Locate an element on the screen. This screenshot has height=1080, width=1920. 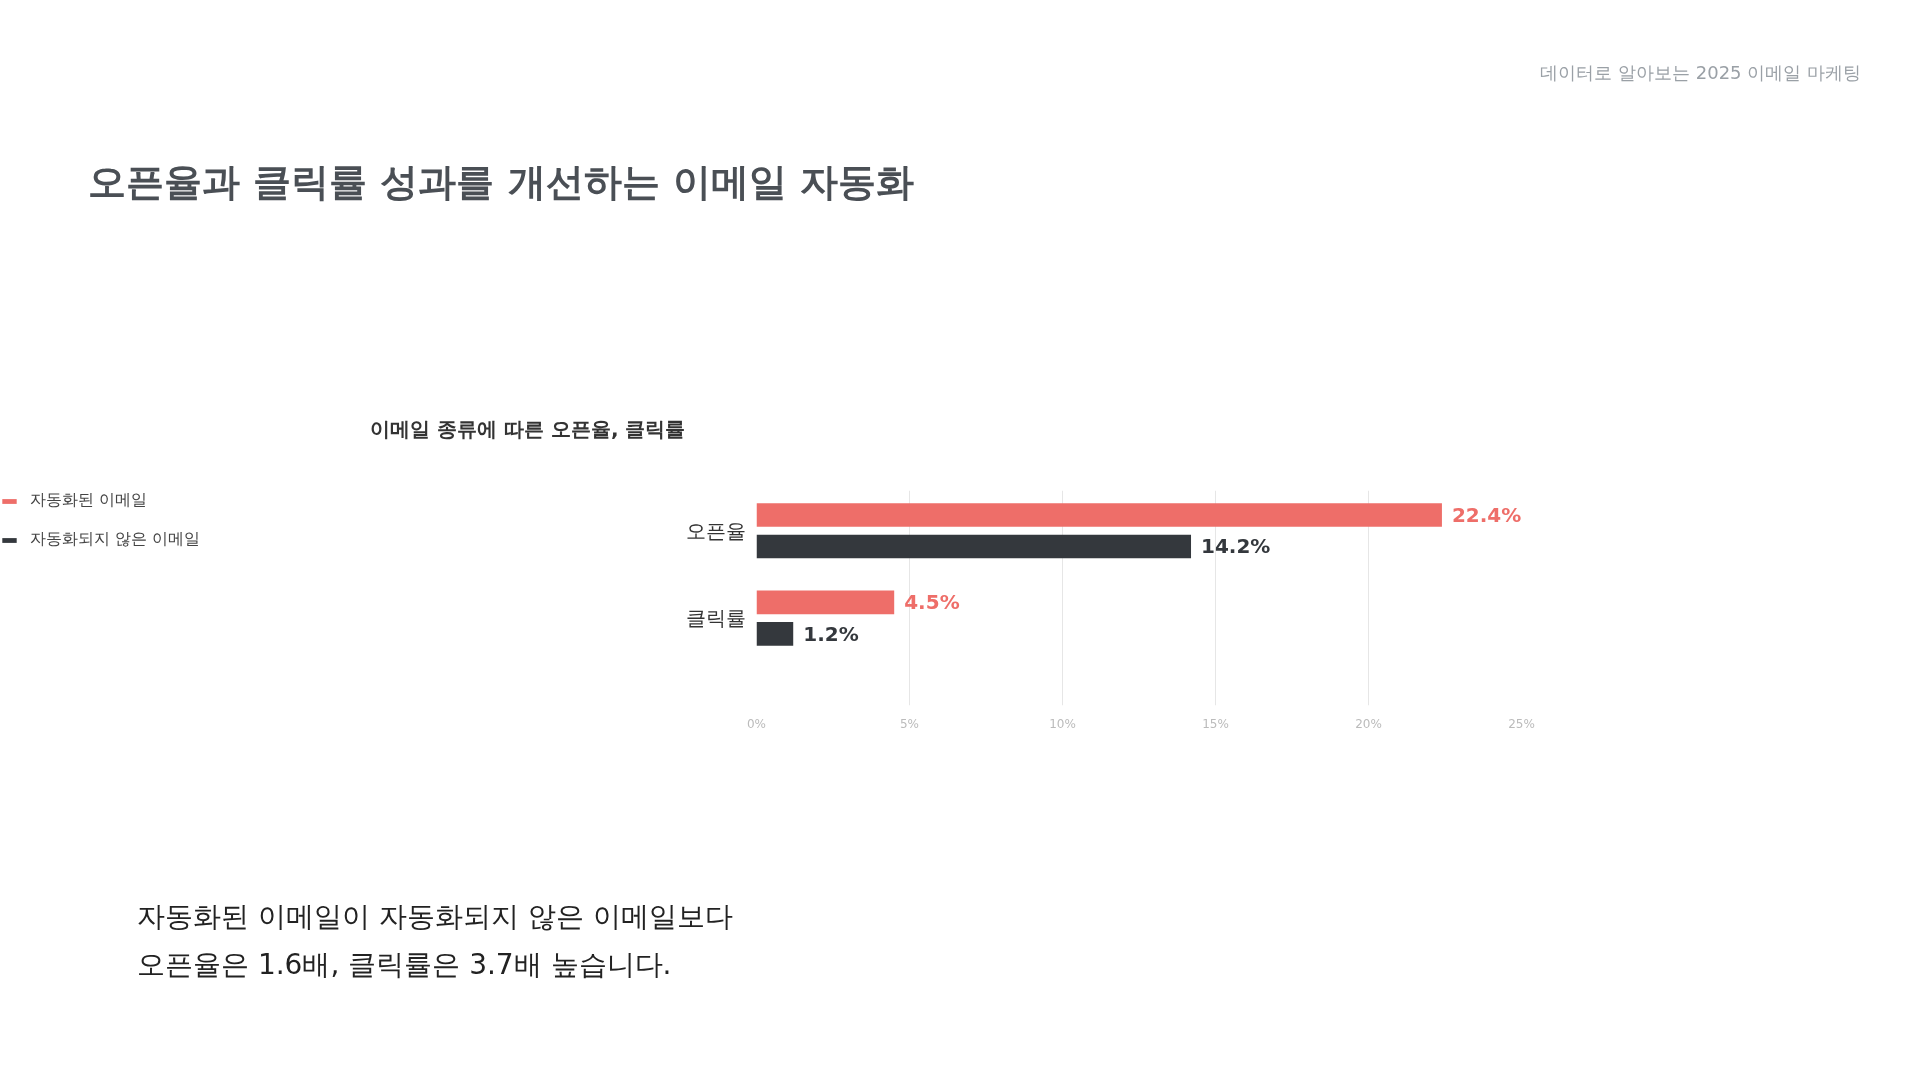
x-tick-label: 10% is located at coordinates (1062, 723).